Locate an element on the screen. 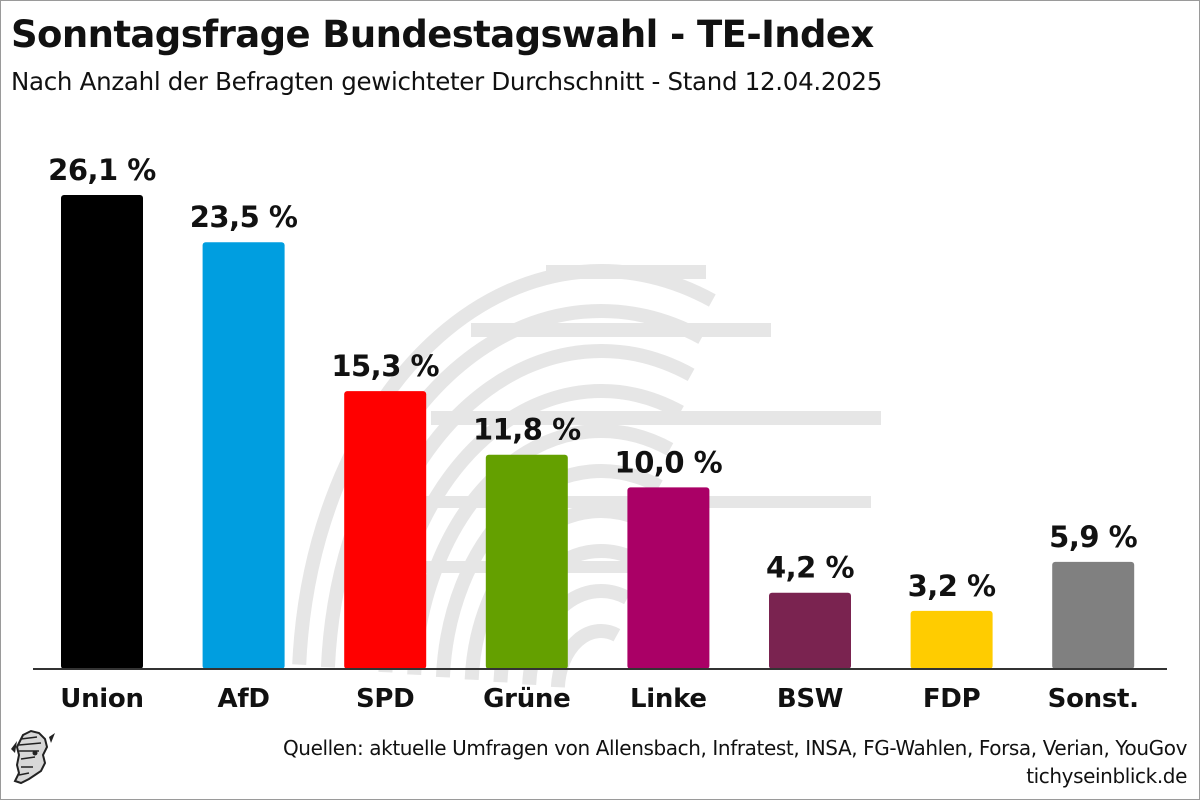 The width and height of the screenshot is (1200, 800). category-label: Grüne is located at coordinates (526, 699).